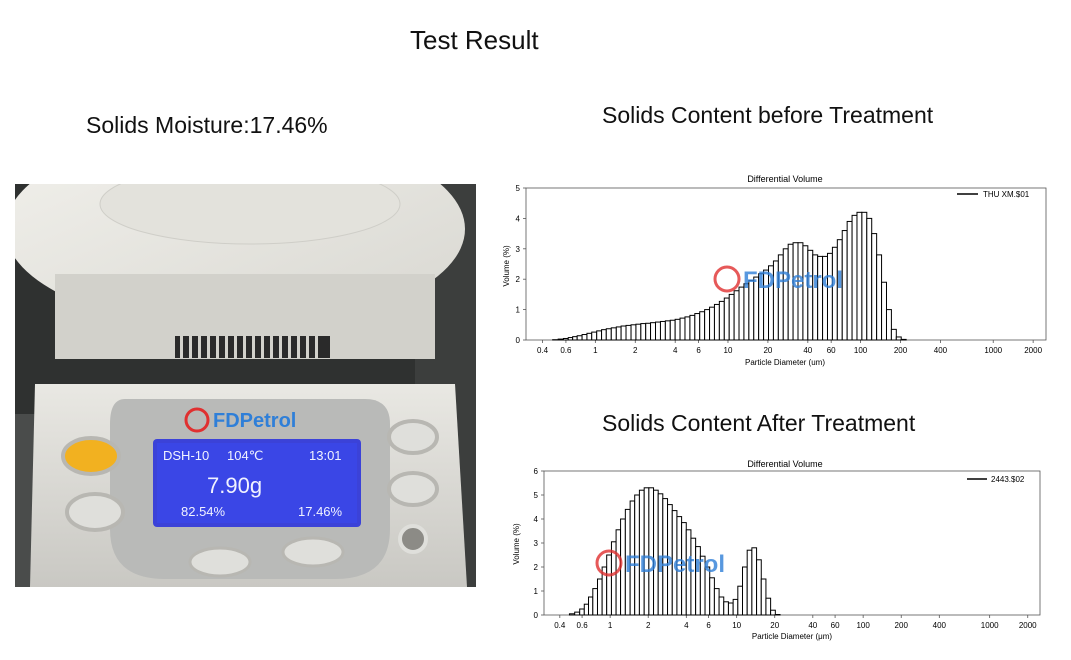  I want to click on legend: 2443.$02, so click(996, 479).